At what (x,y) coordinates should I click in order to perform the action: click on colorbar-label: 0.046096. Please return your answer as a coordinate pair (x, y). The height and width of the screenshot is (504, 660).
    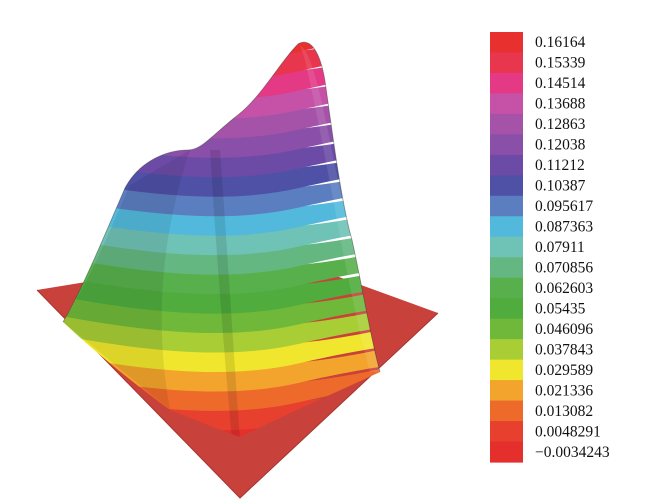
    Looking at the image, I should click on (564, 329).